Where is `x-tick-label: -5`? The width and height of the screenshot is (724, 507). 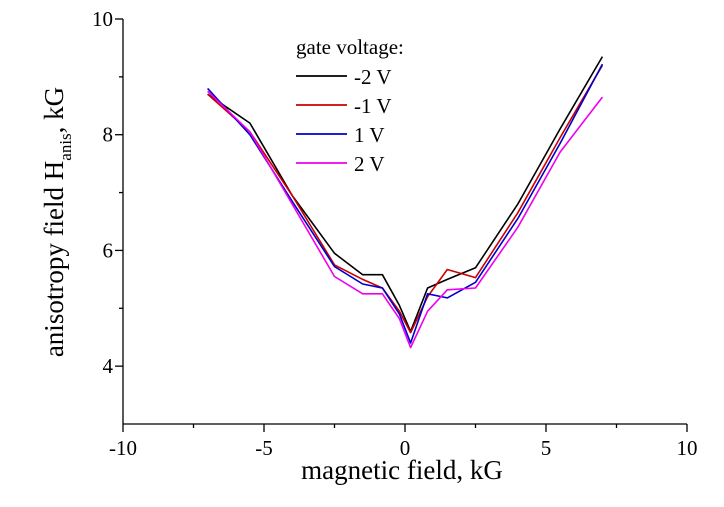
x-tick-label: -5 is located at coordinates (264, 448).